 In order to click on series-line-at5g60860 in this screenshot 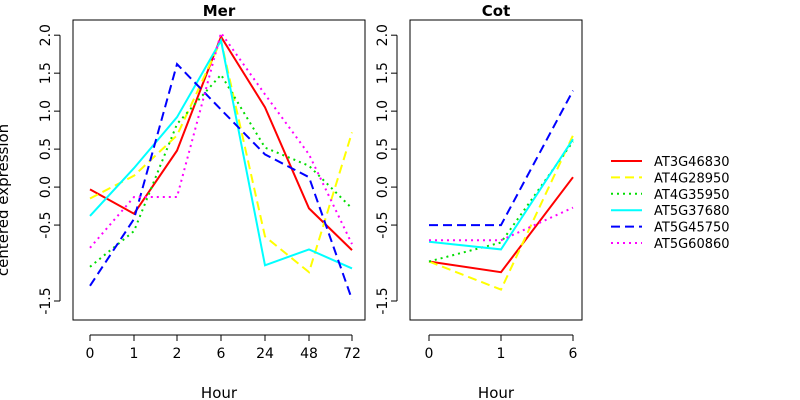, I will do `click(501, 224)`.